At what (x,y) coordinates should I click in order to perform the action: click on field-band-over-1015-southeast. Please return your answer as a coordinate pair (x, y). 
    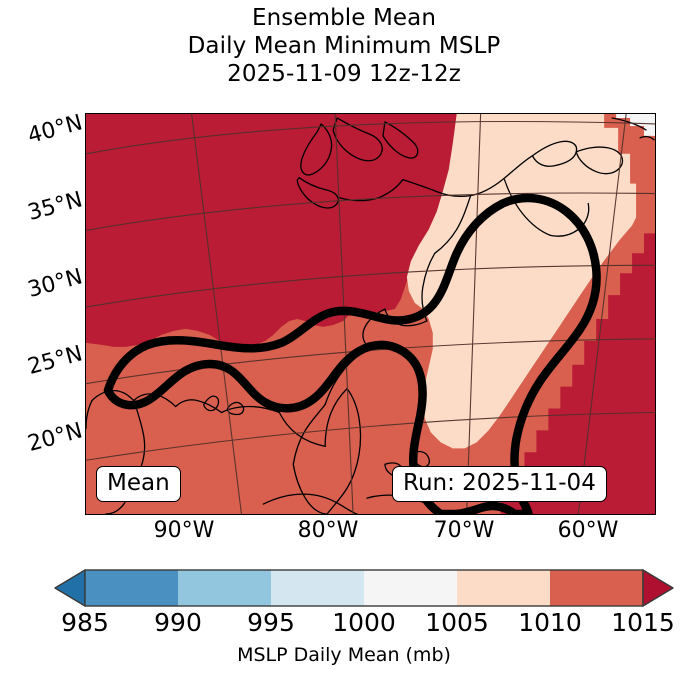
    Looking at the image, I should click on (577, 373).